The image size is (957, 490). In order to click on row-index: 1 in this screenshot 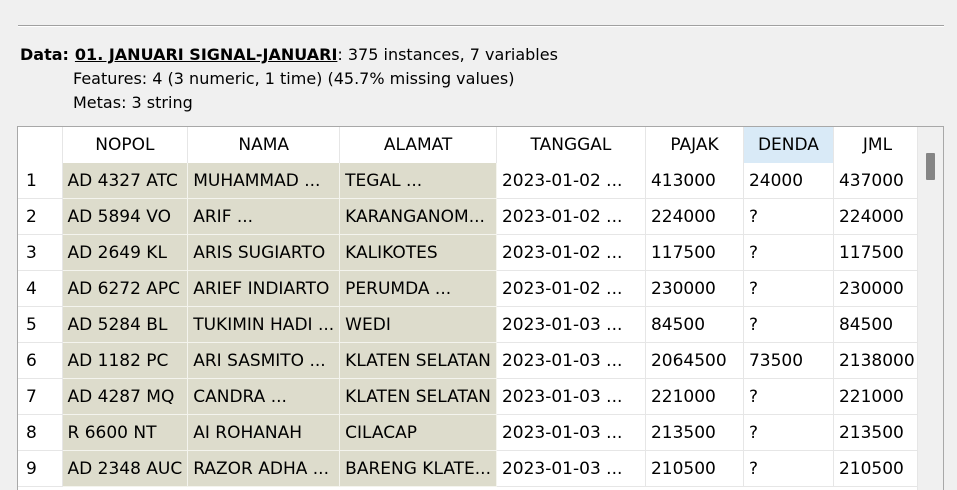, I will do `click(40, 181)`.